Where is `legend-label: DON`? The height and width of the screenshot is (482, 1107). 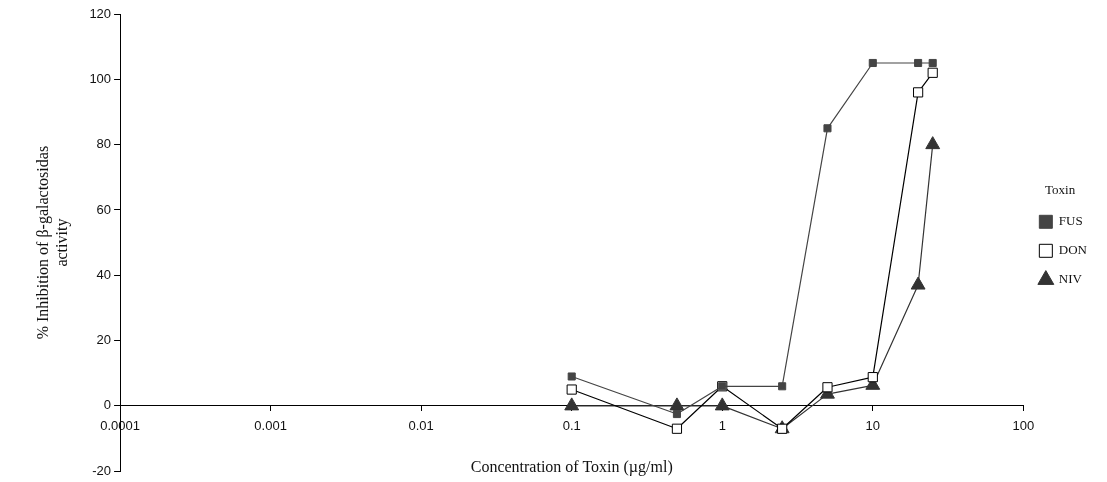 legend-label: DON is located at coordinates (1073, 250).